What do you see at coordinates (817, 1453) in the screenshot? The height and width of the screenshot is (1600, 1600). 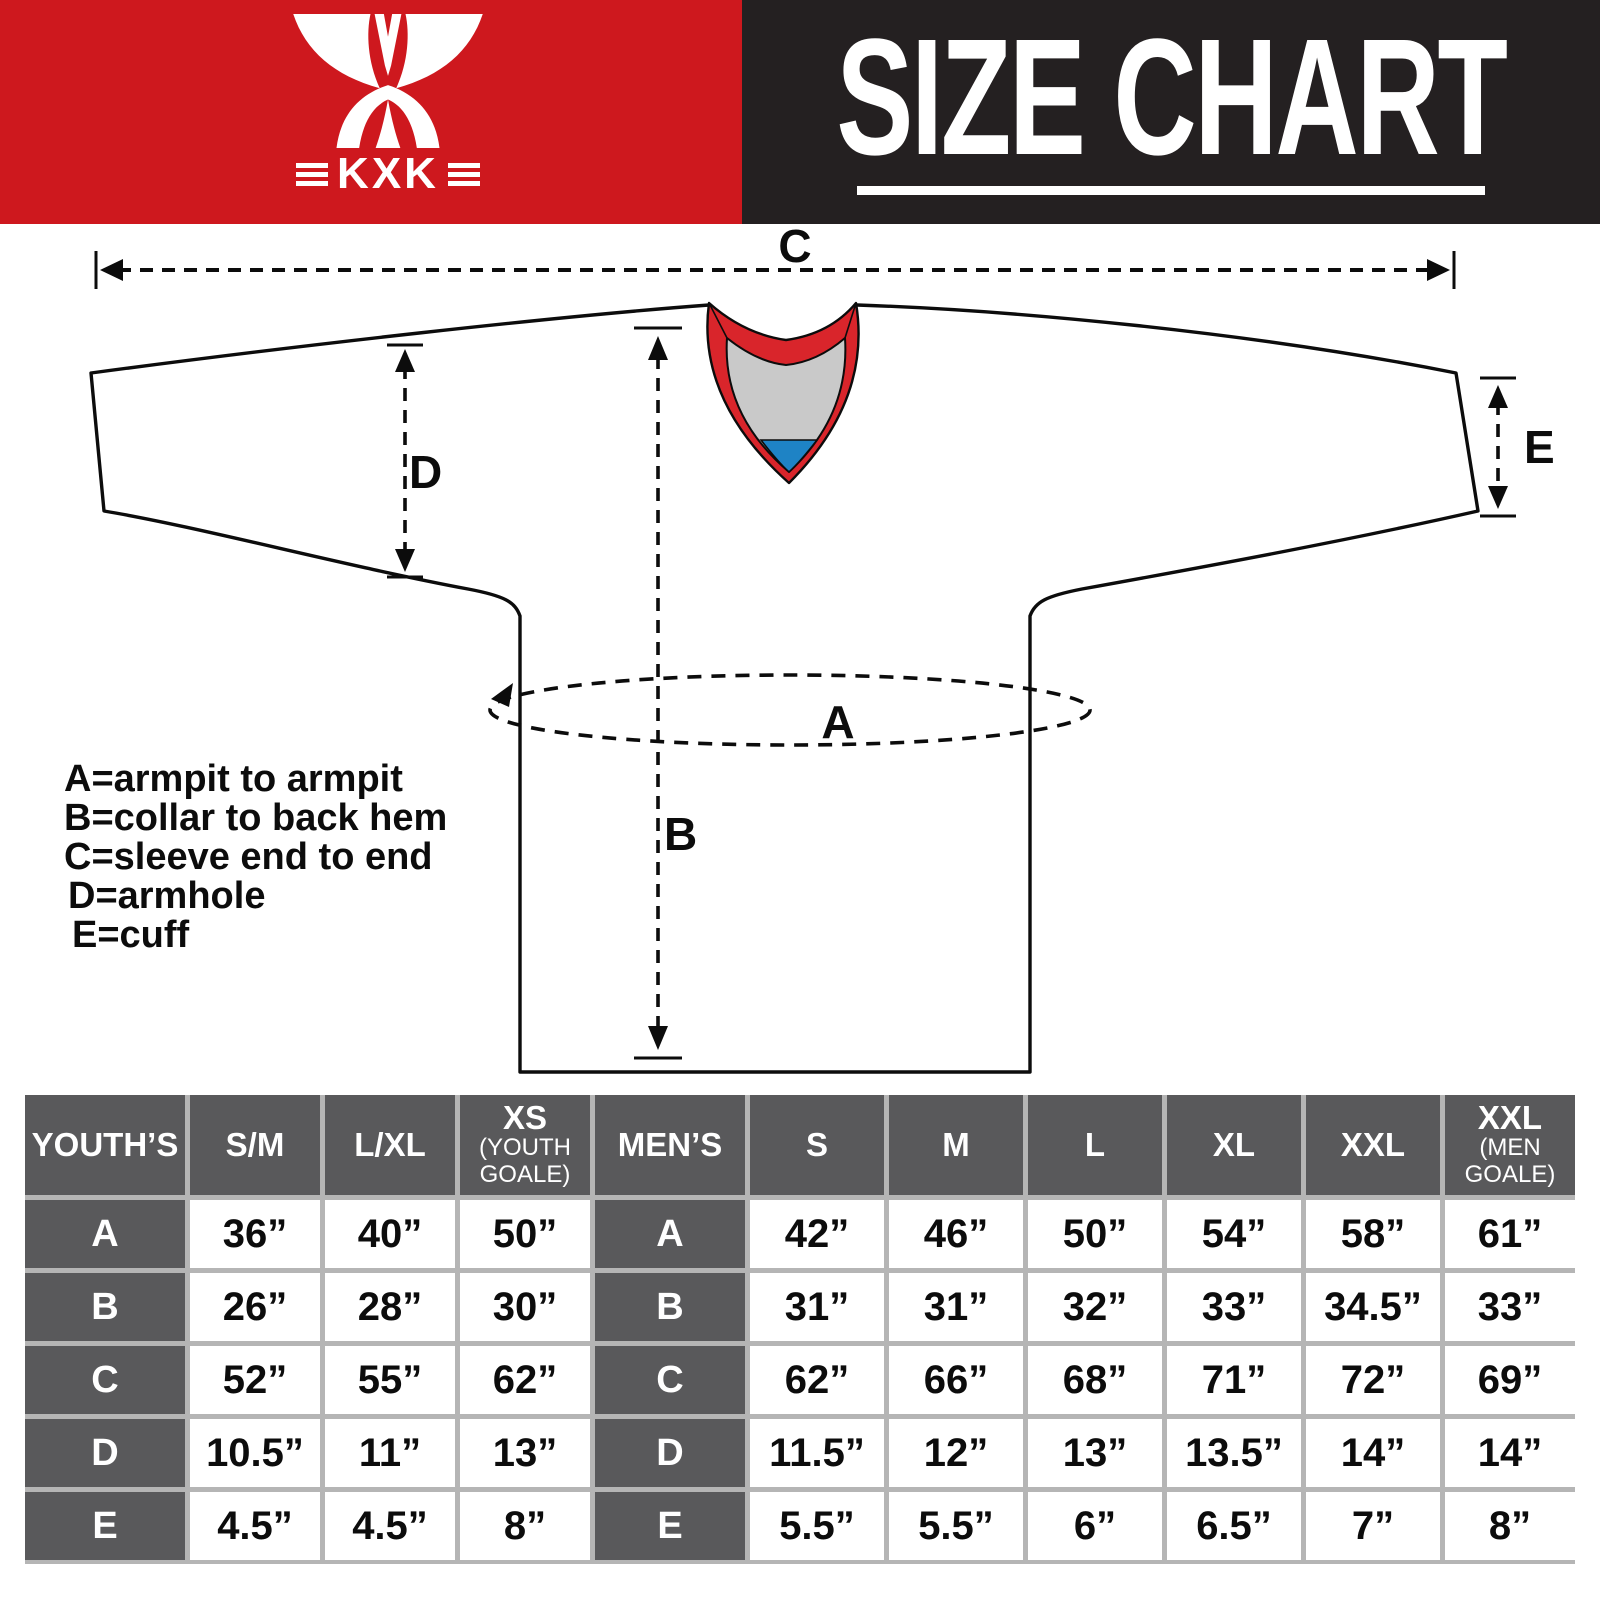 I see `cell-men-d-s: 11.5”` at bounding box center [817, 1453].